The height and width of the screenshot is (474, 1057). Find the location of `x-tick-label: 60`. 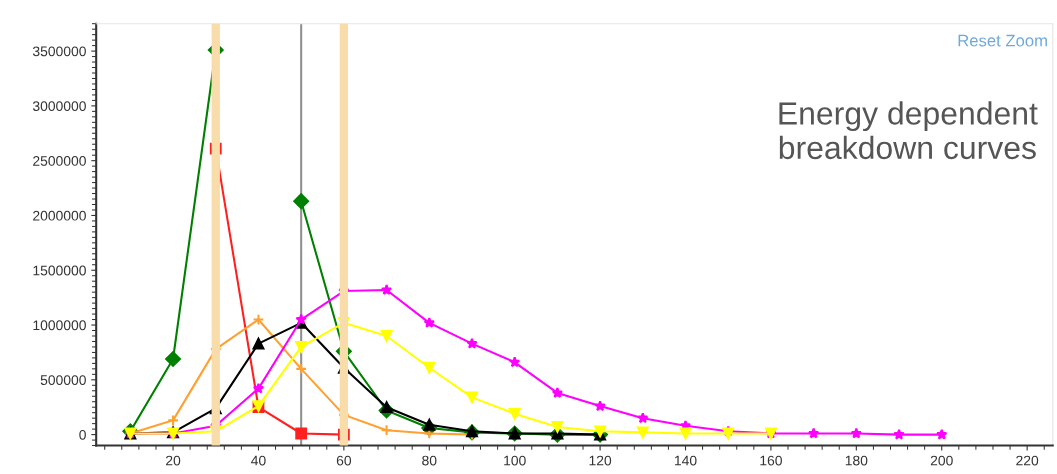

x-tick-label: 60 is located at coordinates (344, 460).